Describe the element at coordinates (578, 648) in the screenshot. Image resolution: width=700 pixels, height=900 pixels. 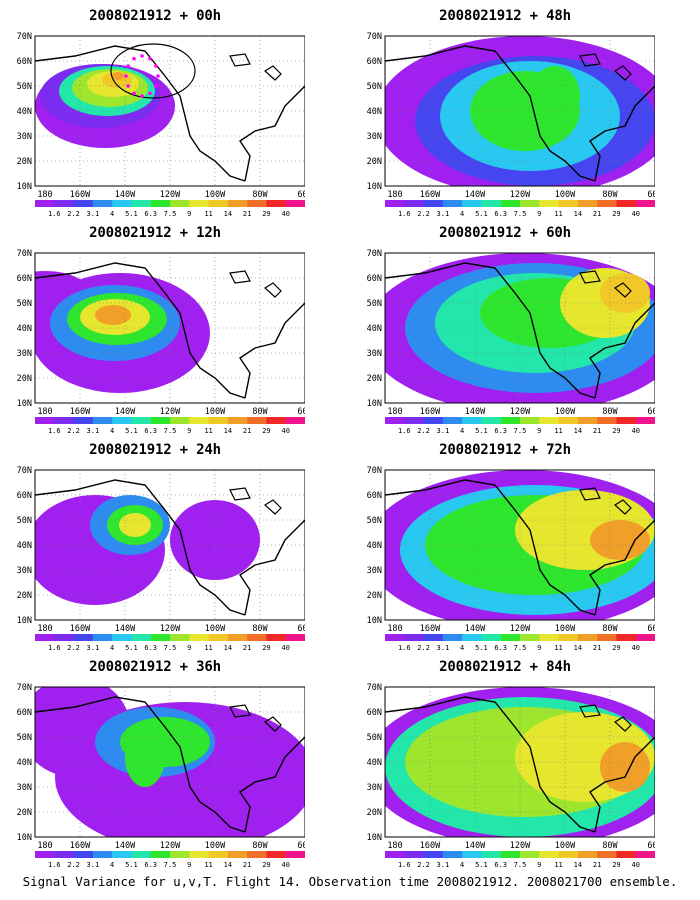
I see `colorbar-label: 14` at that location.